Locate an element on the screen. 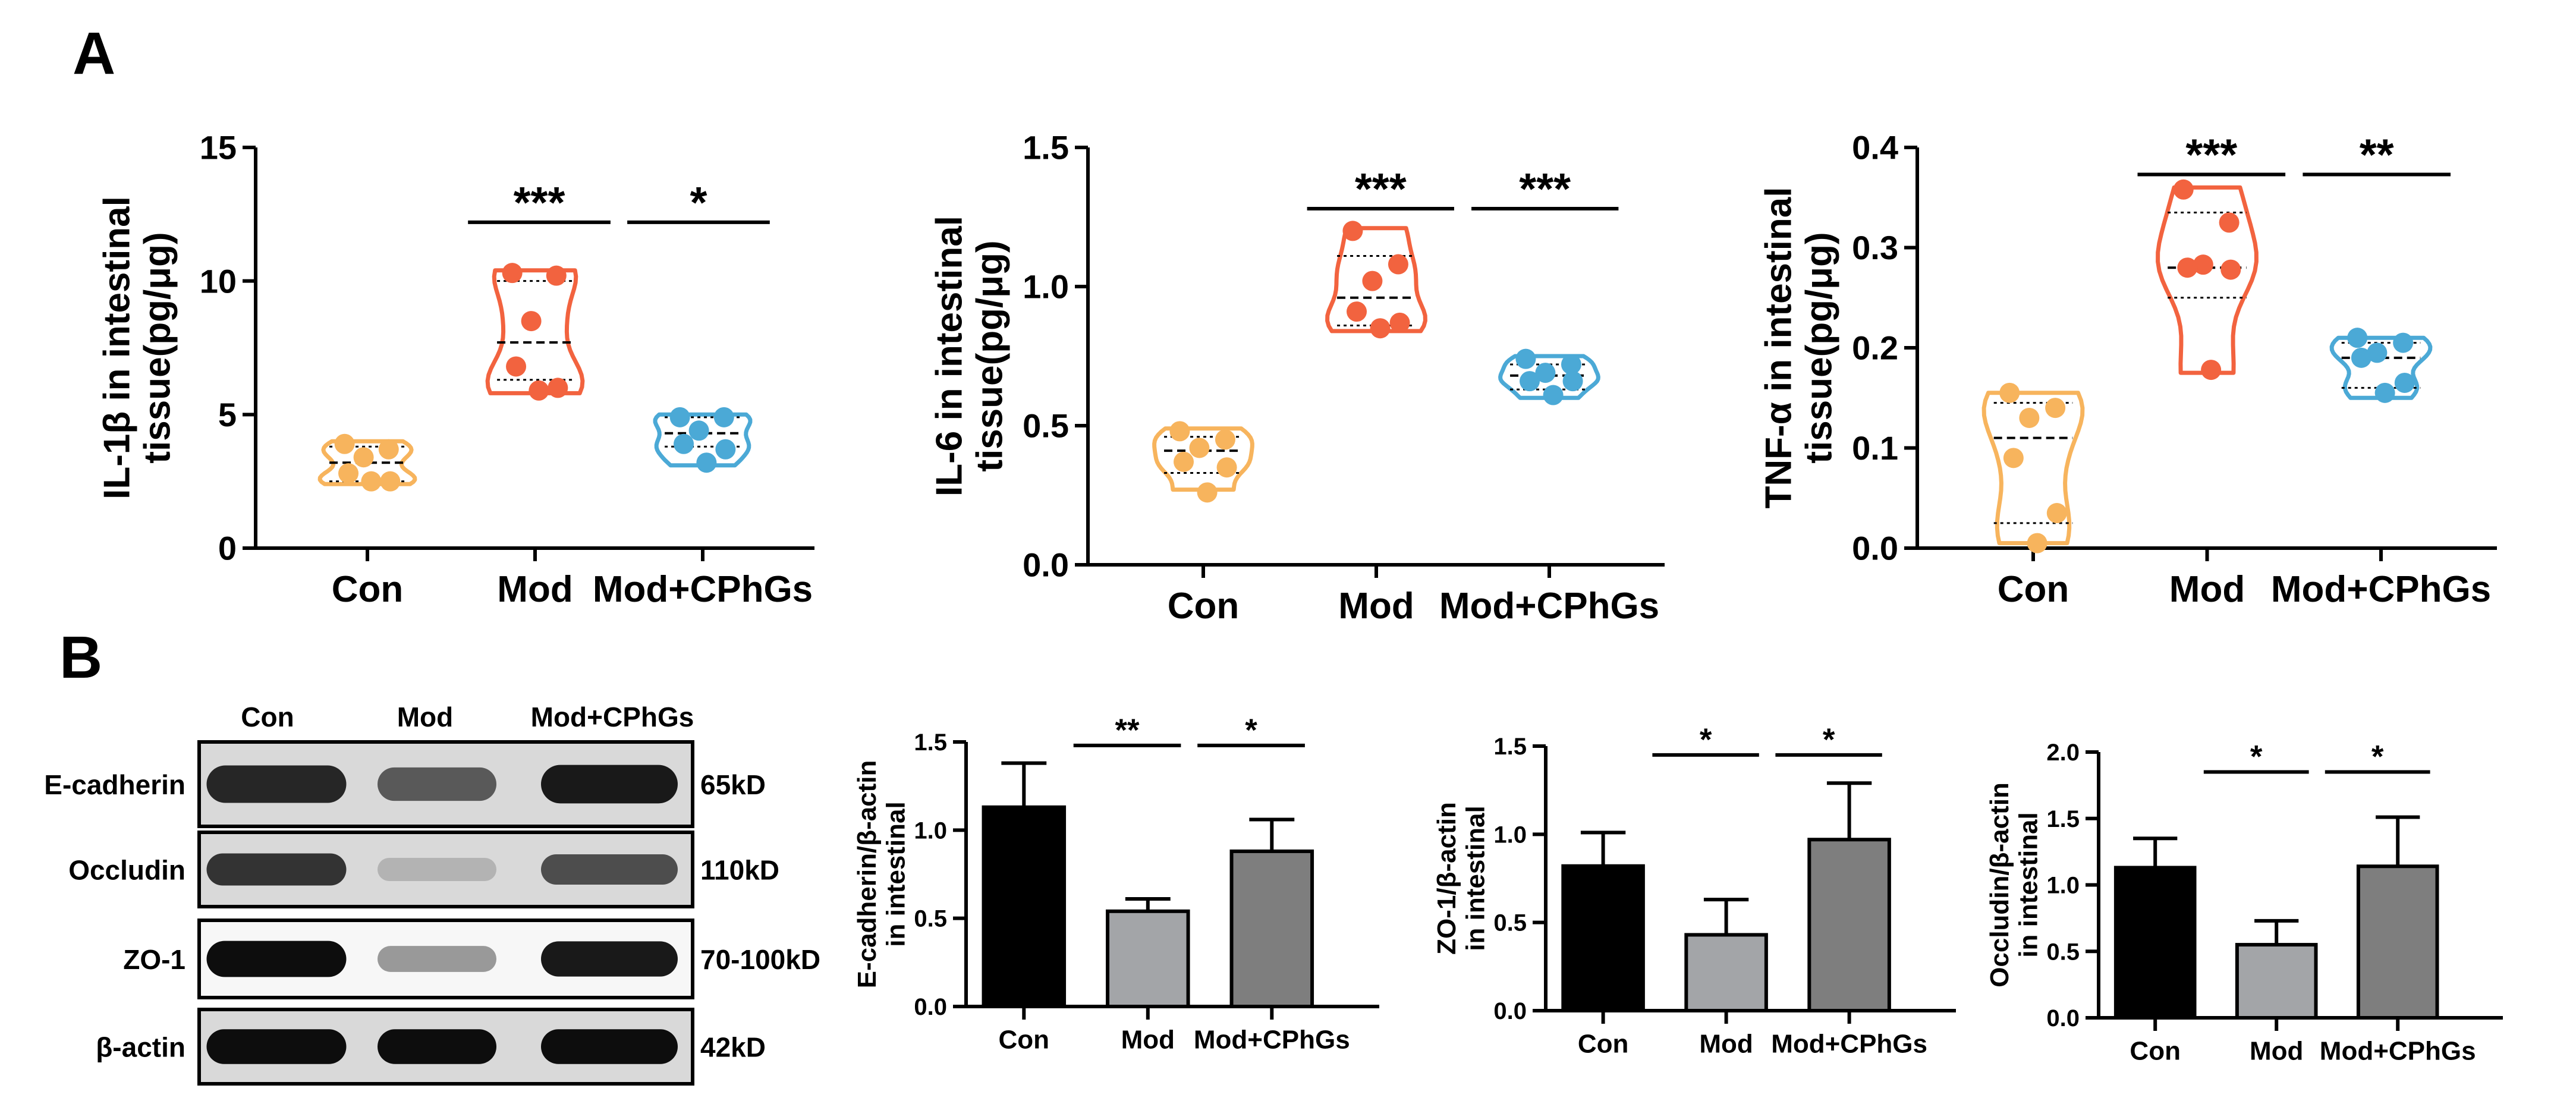 The width and height of the screenshot is (2576, 1104). y-axis-label: E-cadherin/β-actinin intestinal is located at coordinates (881, 874).